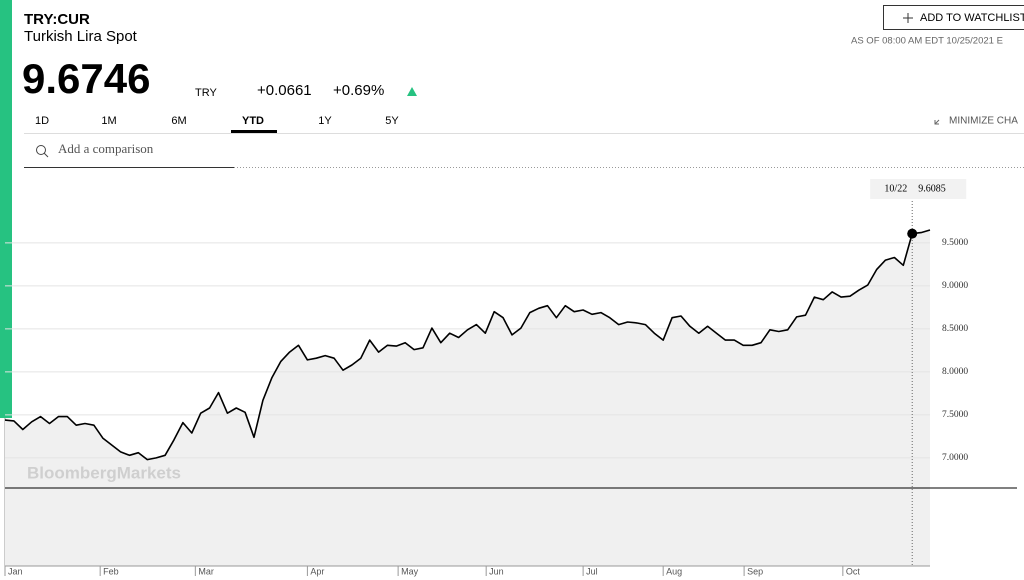  What do you see at coordinates (41, 150) in the screenshot?
I see `search-icon` at bounding box center [41, 150].